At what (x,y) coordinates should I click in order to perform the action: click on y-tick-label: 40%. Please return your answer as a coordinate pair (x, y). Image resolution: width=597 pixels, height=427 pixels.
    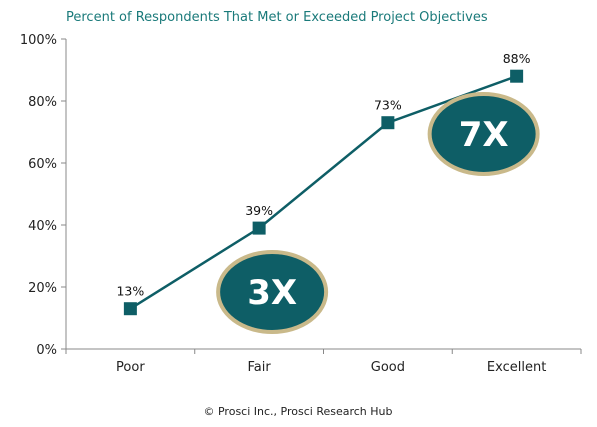
    Looking at the image, I should click on (42, 226).